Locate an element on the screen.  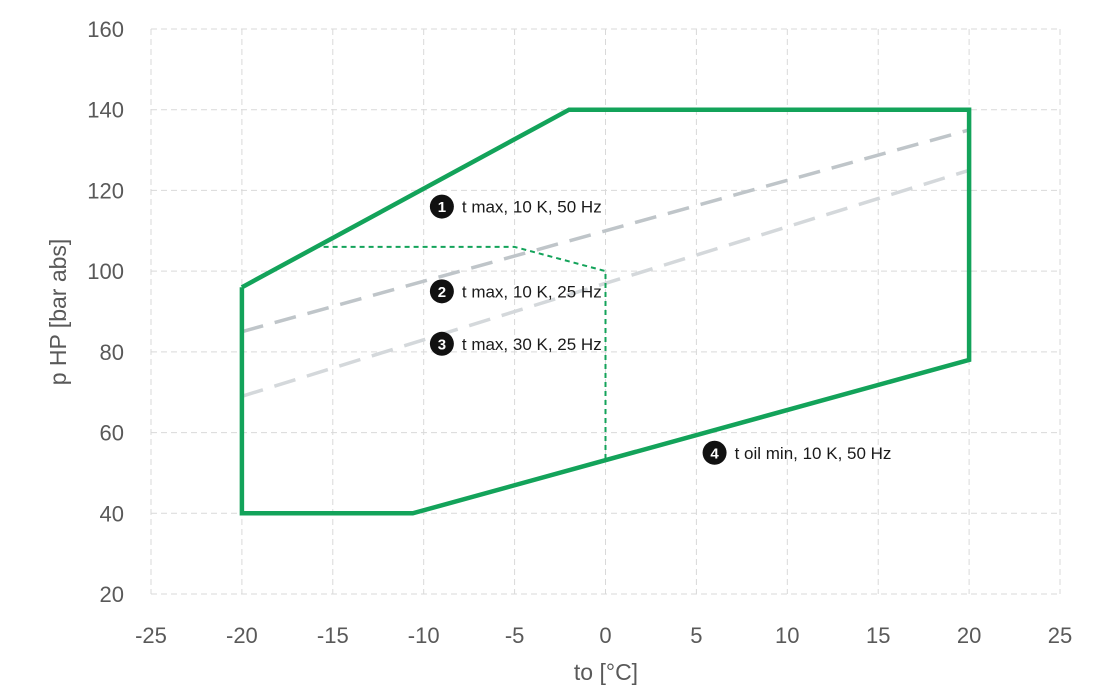
annotation-number: 1 is located at coordinates (442, 207).